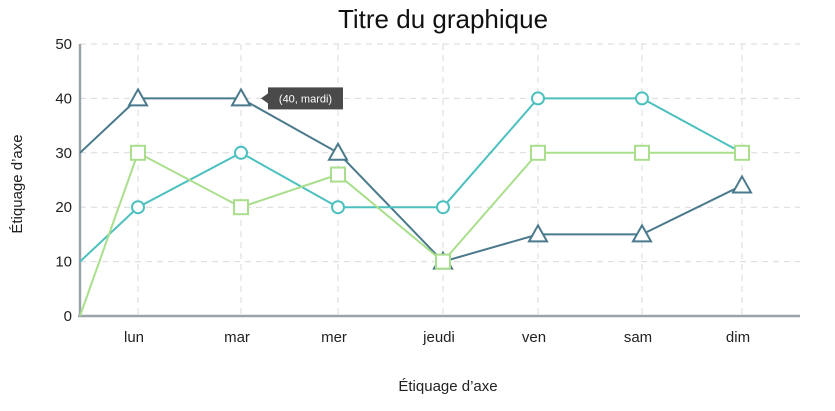  What do you see at coordinates (63, 153) in the screenshot?
I see `y-tick-label: 30` at bounding box center [63, 153].